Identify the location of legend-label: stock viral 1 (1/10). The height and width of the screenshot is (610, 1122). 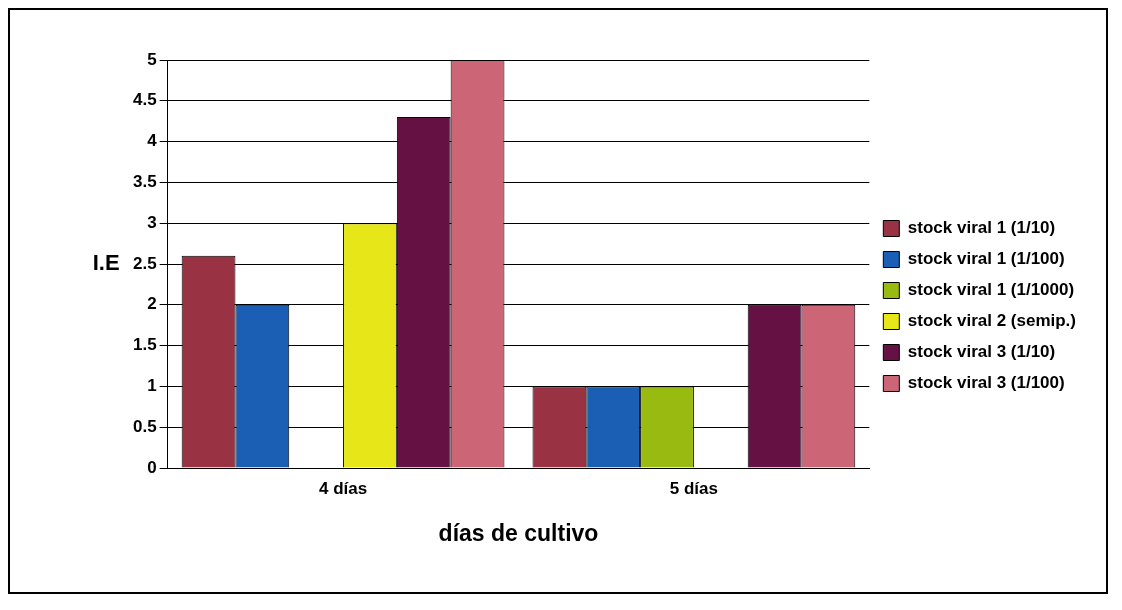
(981, 228).